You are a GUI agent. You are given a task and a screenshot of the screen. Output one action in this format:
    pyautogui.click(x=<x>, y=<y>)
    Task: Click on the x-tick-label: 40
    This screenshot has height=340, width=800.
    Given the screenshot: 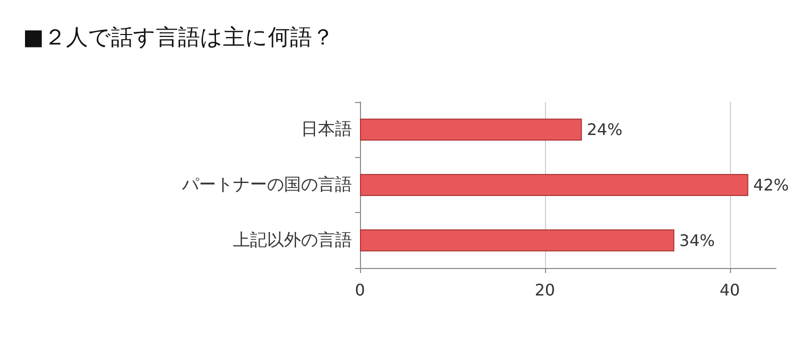 What is the action you would take?
    pyautogui.click(x=730, y=290)
    